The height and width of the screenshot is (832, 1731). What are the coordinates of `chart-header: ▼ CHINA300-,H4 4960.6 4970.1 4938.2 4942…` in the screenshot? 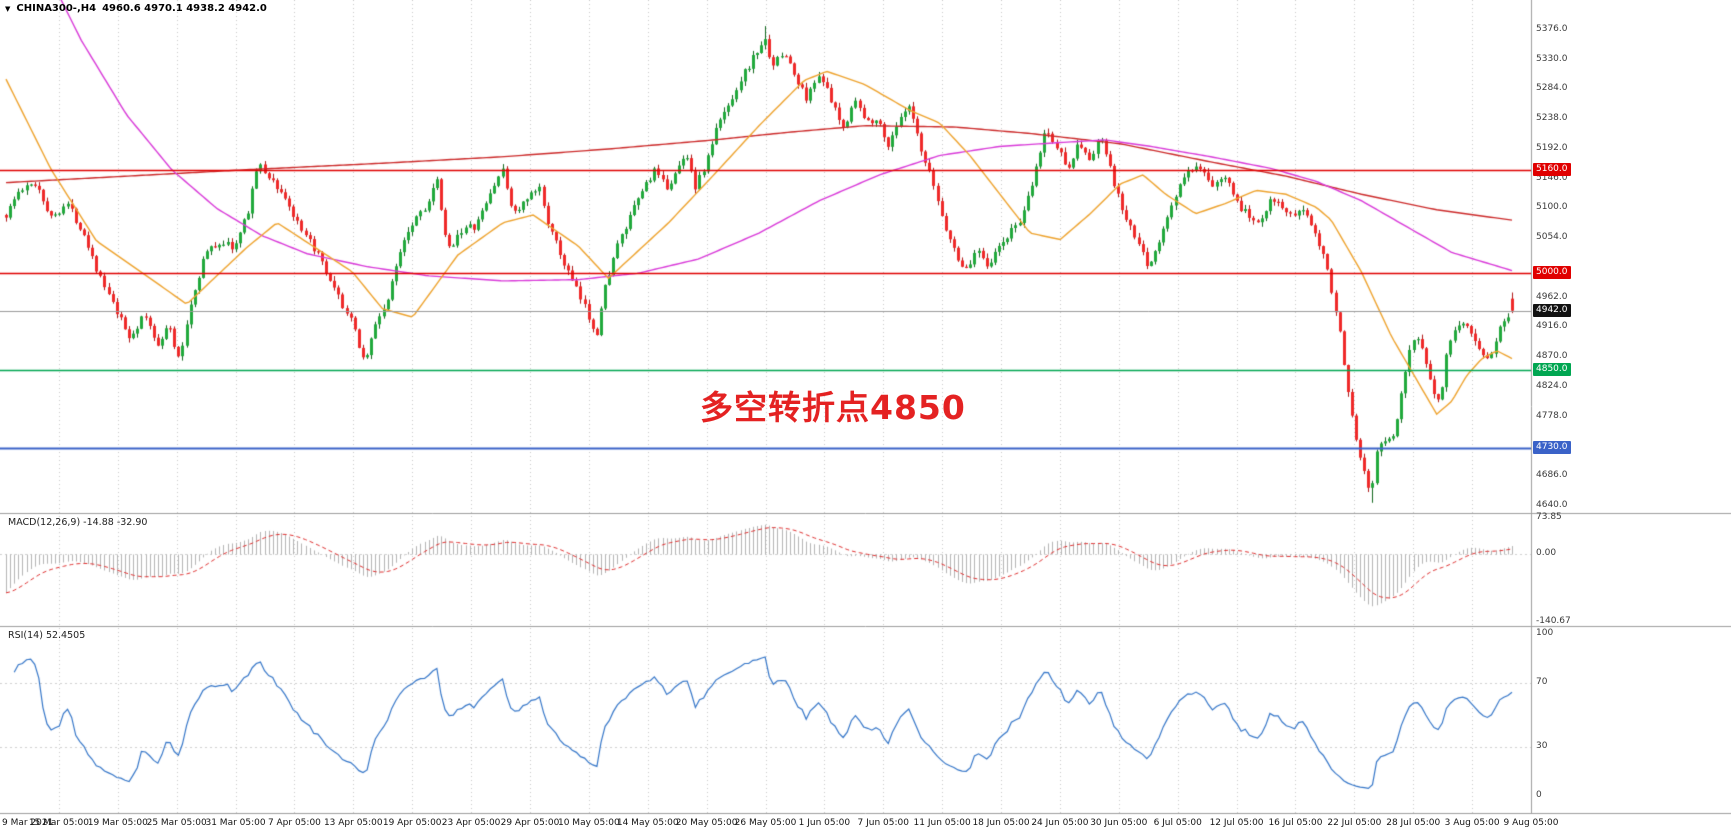 It's located at (136, 8).